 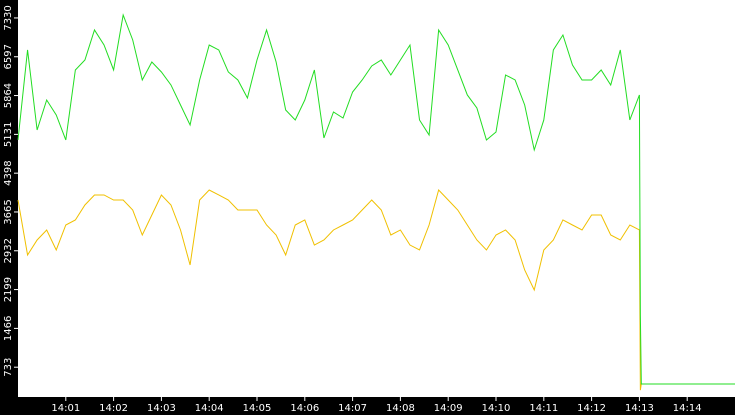 What do you see at coordinates (8, 56) in the screenshot?
I see `y-tick-label: 6597` at bounding box center [8, 56].